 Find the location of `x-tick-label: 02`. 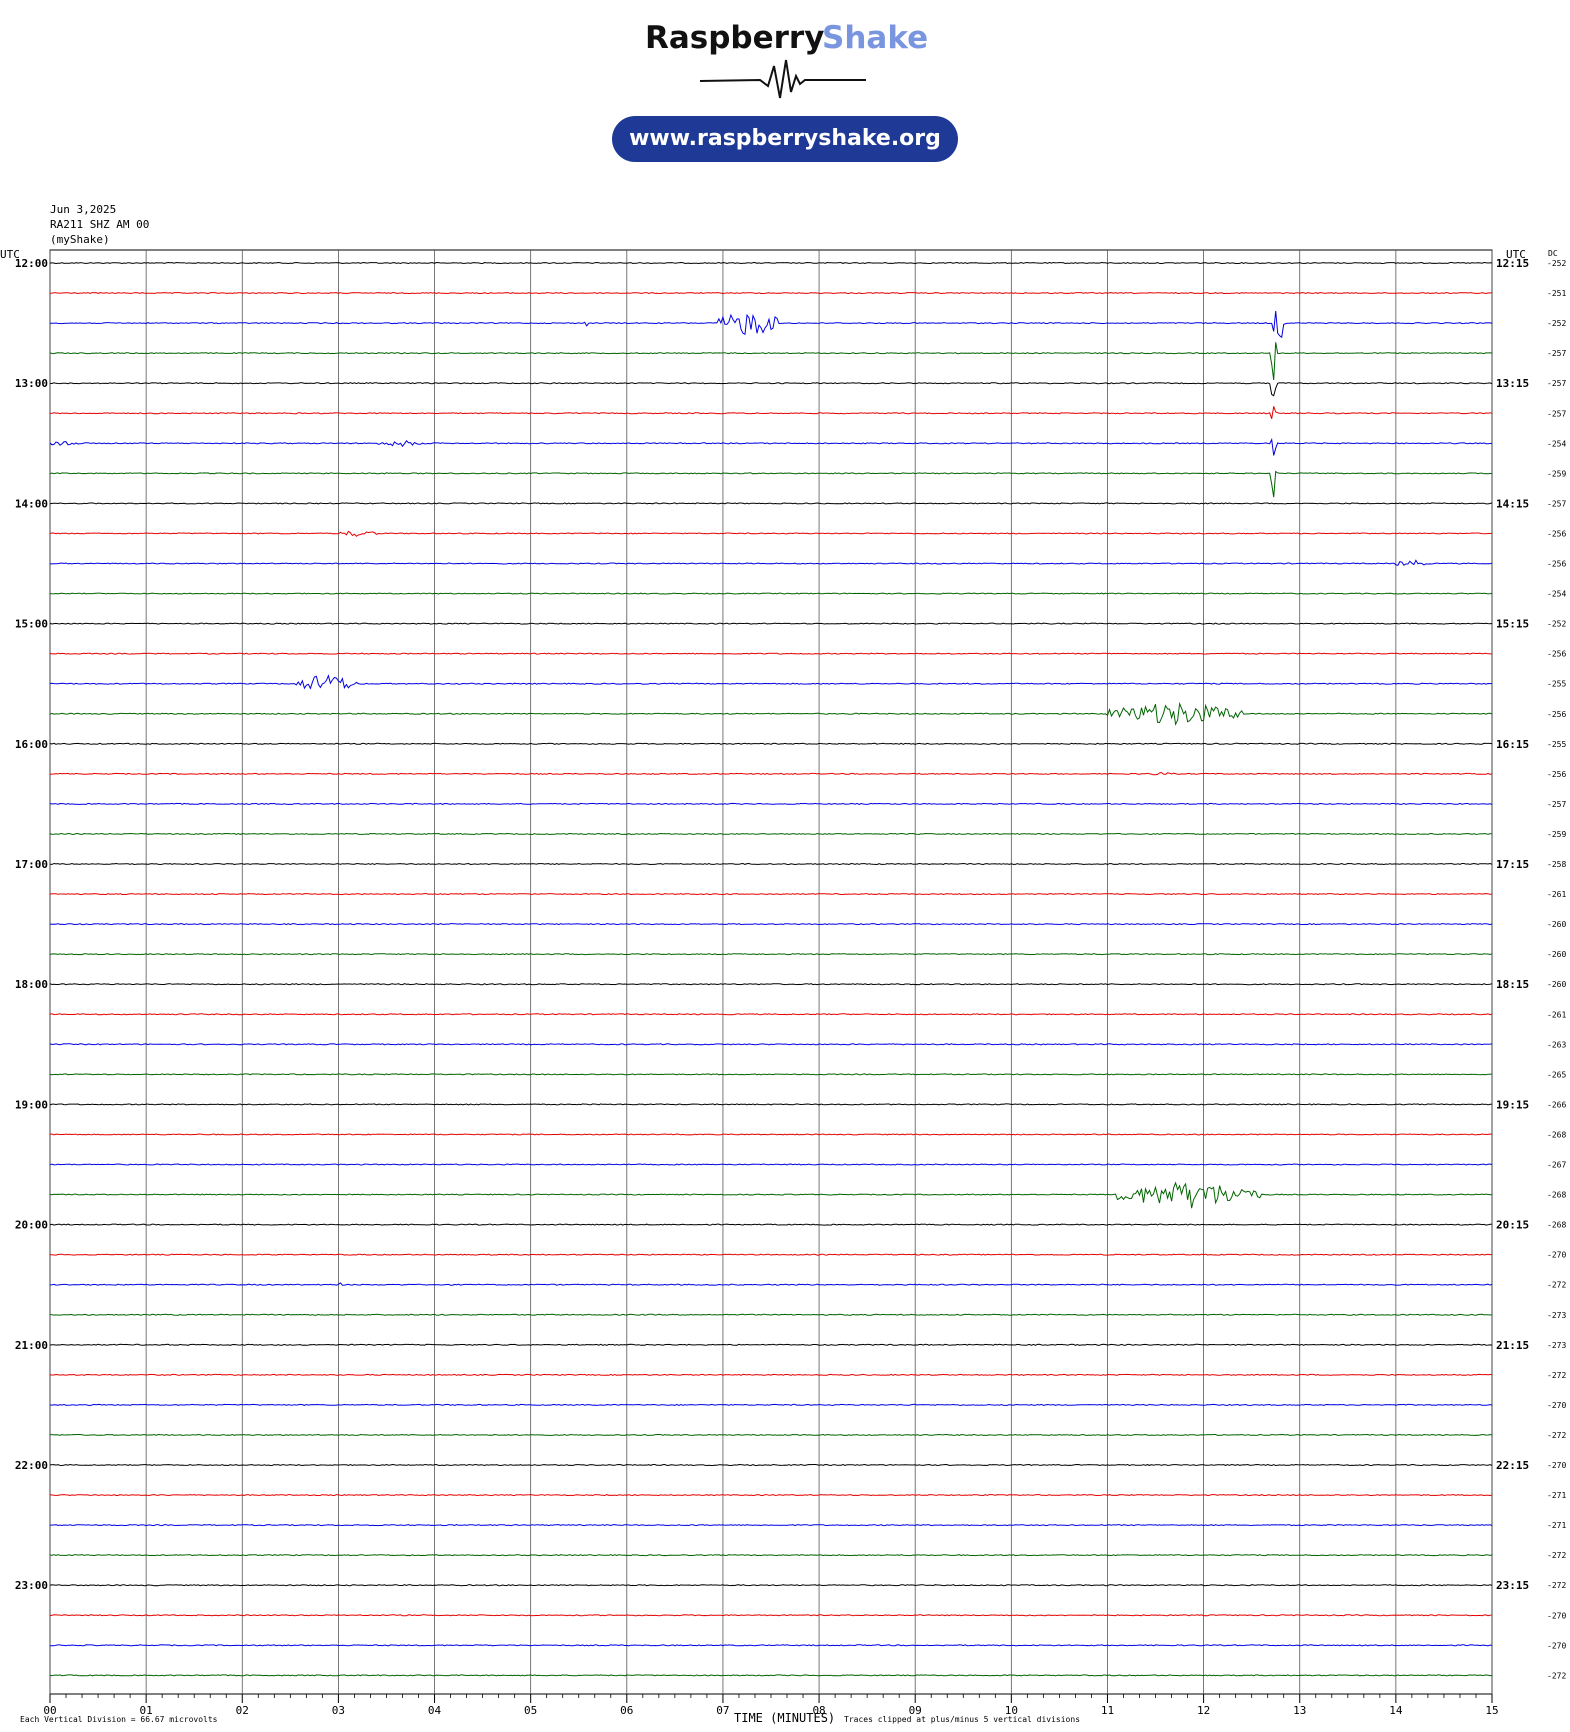

x-tick-label: 02 is located at coordinates (242, 1710).